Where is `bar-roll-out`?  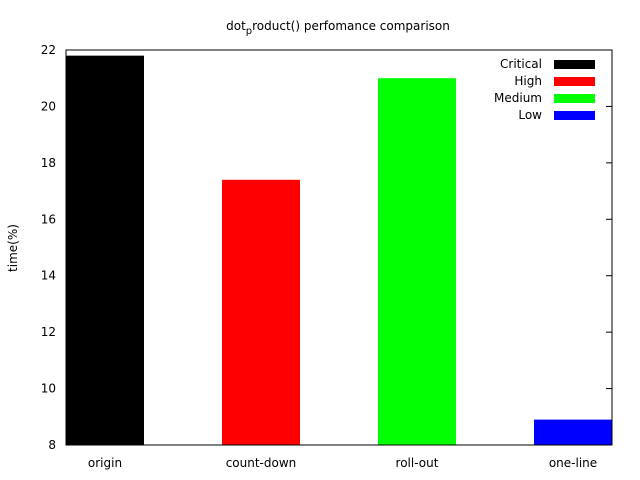 bar-roll-out is located at coordinates (417, 261).